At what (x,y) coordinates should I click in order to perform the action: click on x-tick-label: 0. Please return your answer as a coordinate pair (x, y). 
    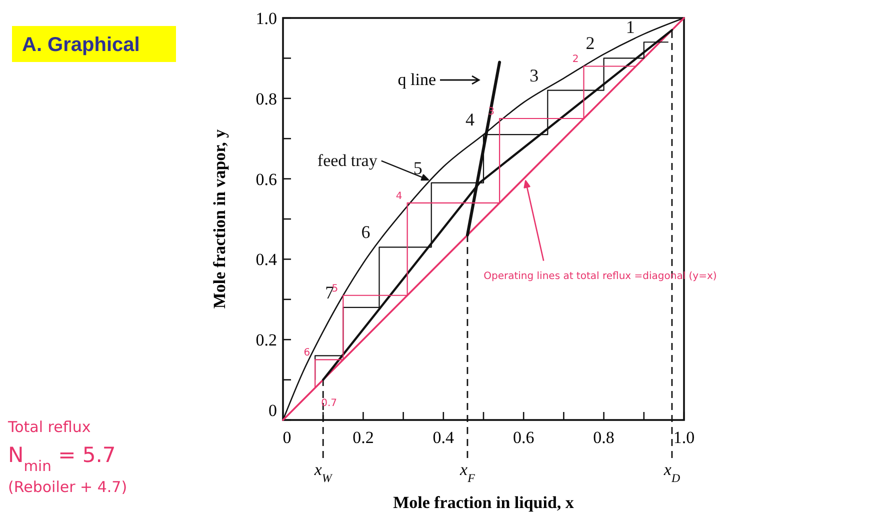
    Looking at the image, I should click on (287, 437).